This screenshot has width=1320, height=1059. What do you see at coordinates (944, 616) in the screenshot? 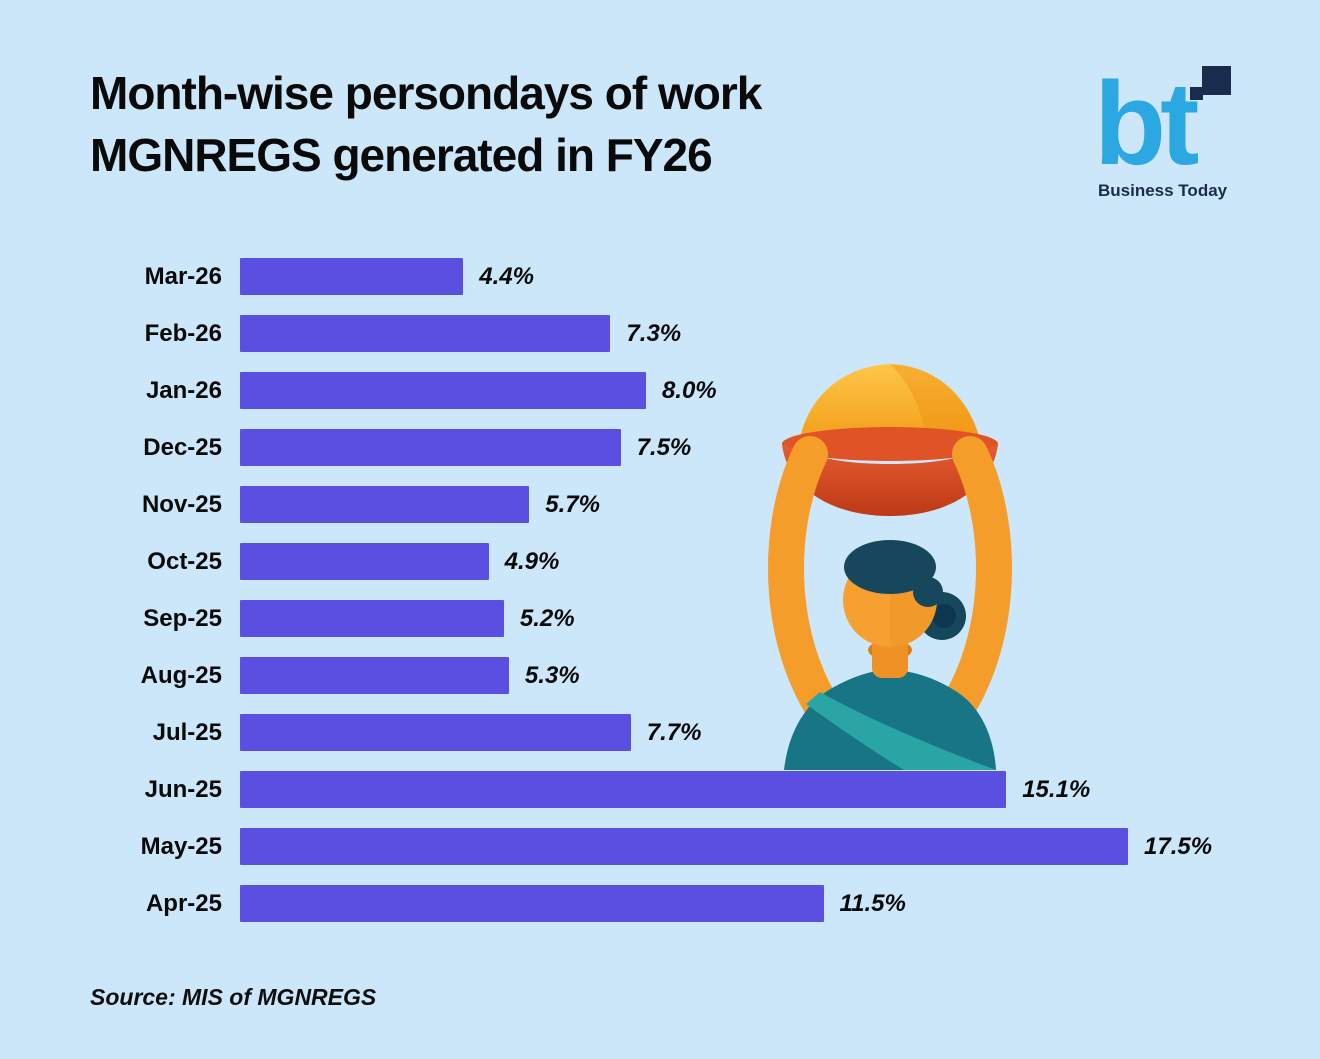
I see `hair-bun-swirl-icon` at bounding box center [944, 616].